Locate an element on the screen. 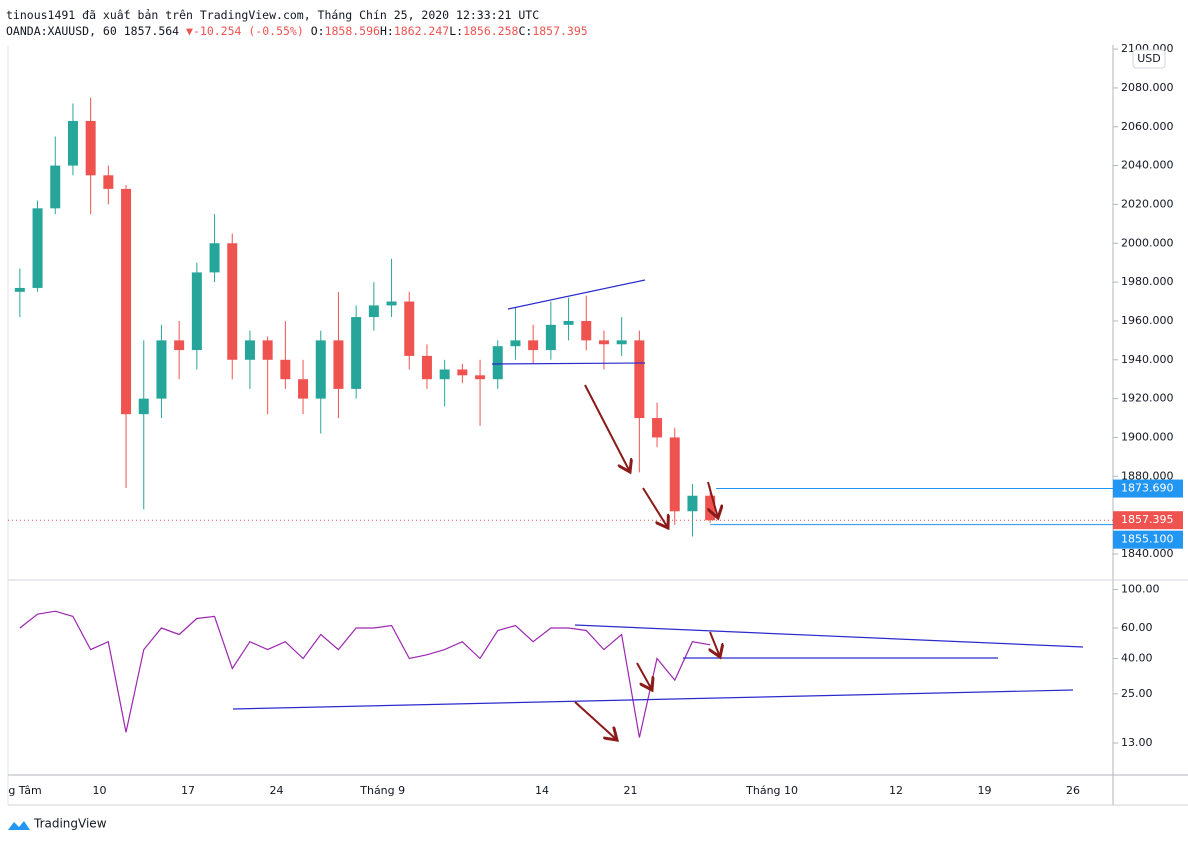  y-tick-label: 2020.000 is located at coordinates (1147, 203).